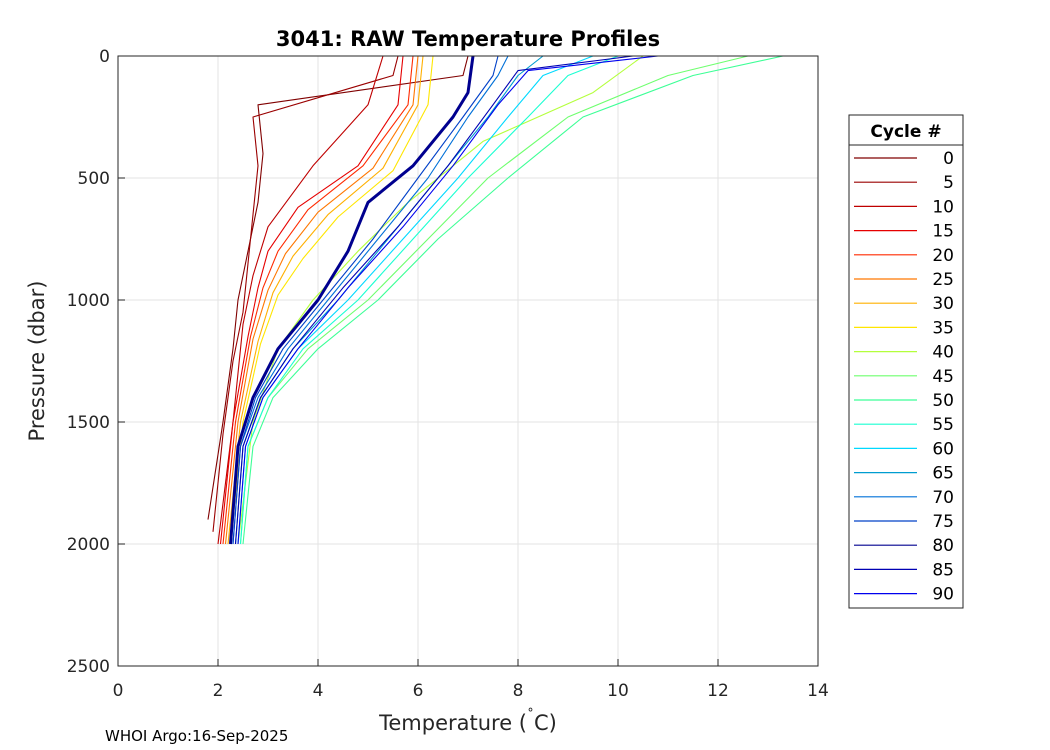  What do you see at coordinates (618, 691) in the screenshot?
I see `x-tick-label: 10` at bounding box center [618, 691].